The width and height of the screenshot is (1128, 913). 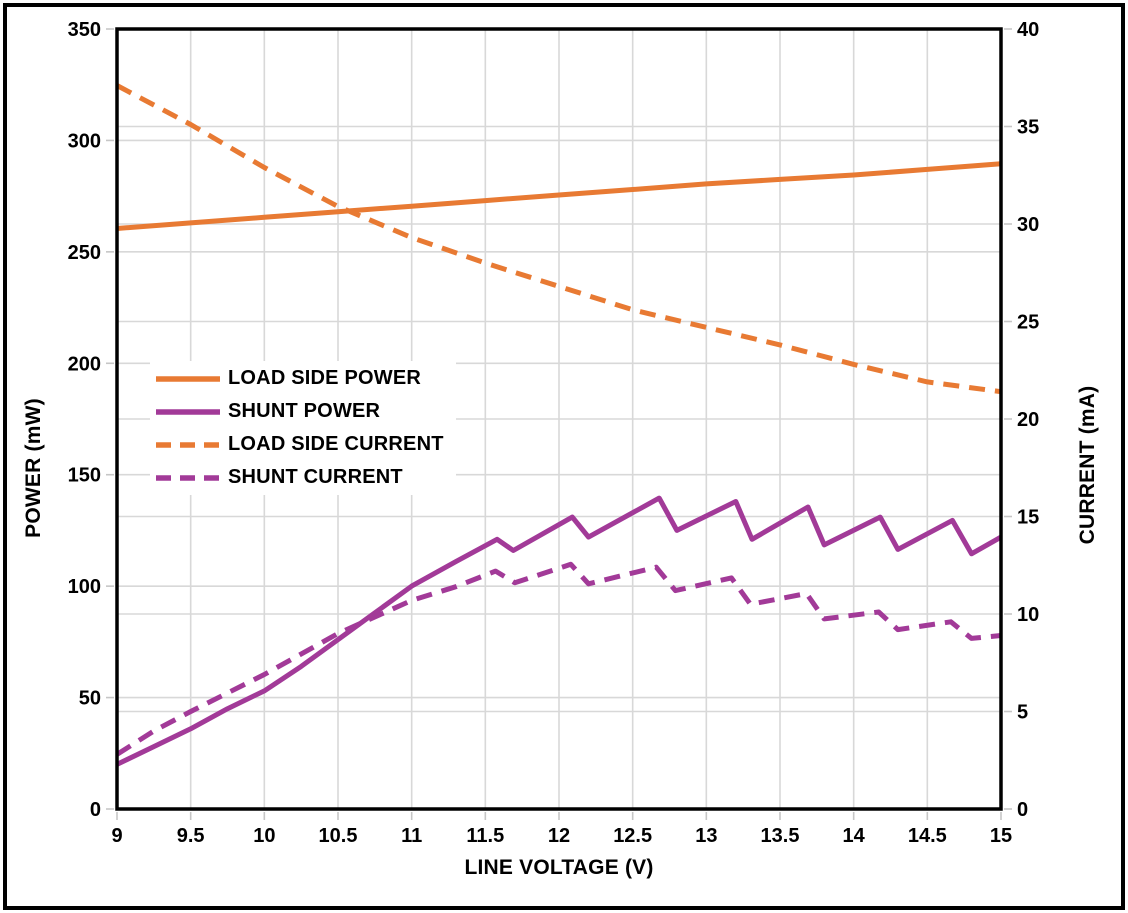 What do you see at coordinates (95, 810) in the screenshot?
I see `y-left-tick-label: 0` at bounding box center [95, 810].